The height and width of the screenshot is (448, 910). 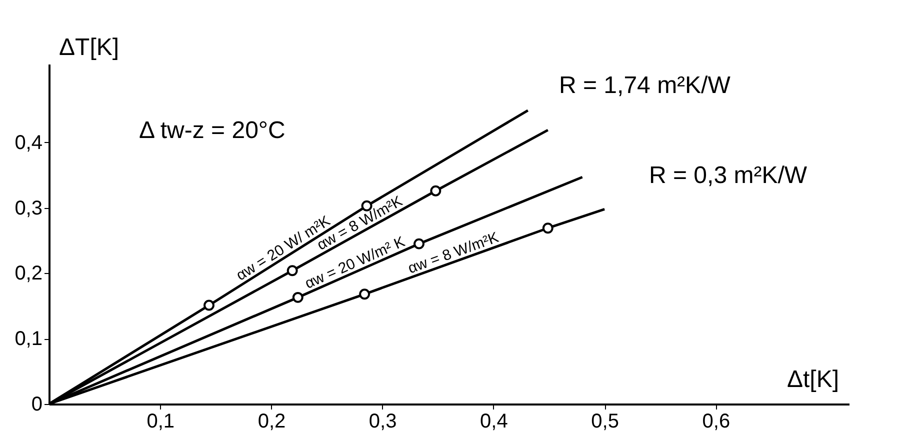 What do you see at coordinates (453, 253) in the screenshot?
I see `text: αw = 8 W/m²K` at bounding box center [453, 253].